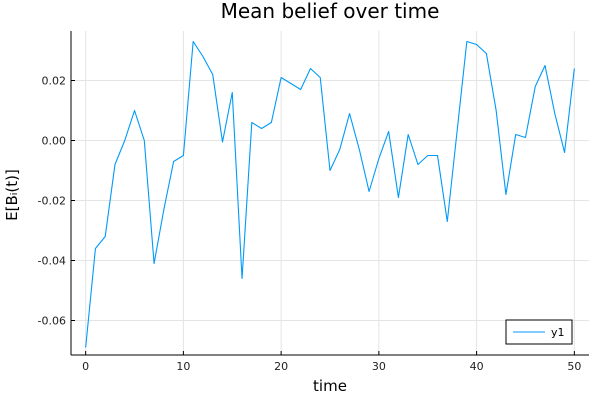 The width and height of the screenshot is (600, 400). What do you see at coordinates (281, 366) in the screenshot?
I see `x-tick-label: 20` at bounding box center [281, 366].